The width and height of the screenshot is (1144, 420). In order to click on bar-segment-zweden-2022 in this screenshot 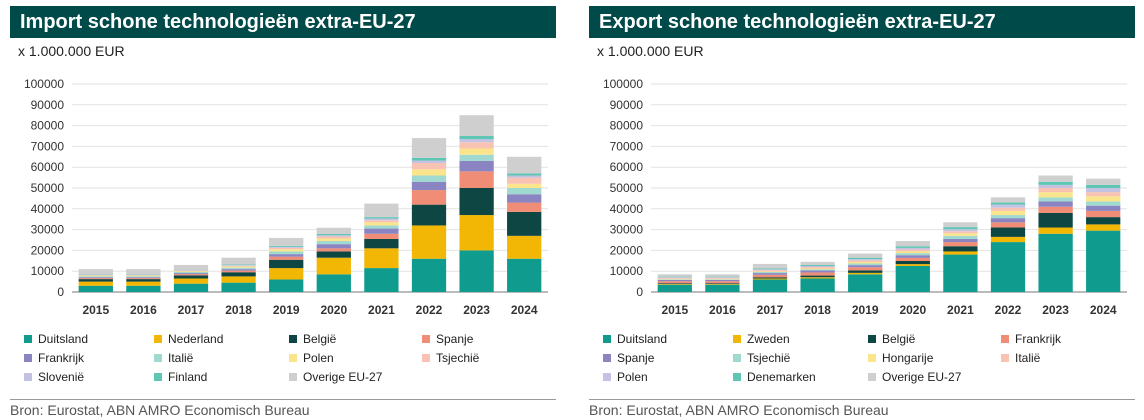, I will do `click(1008, 239)`.